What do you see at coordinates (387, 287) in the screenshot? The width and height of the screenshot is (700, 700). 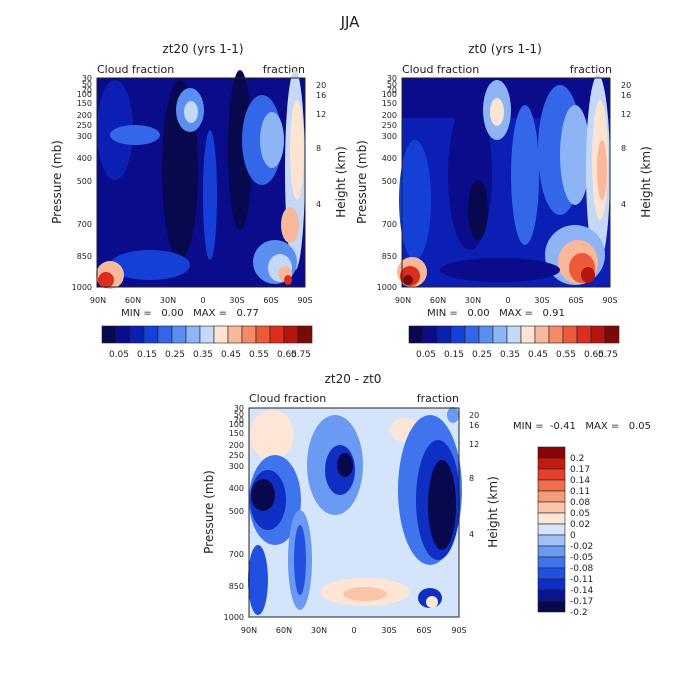 I see `y-tick-label: 1000` at bounding box center [387, 287].